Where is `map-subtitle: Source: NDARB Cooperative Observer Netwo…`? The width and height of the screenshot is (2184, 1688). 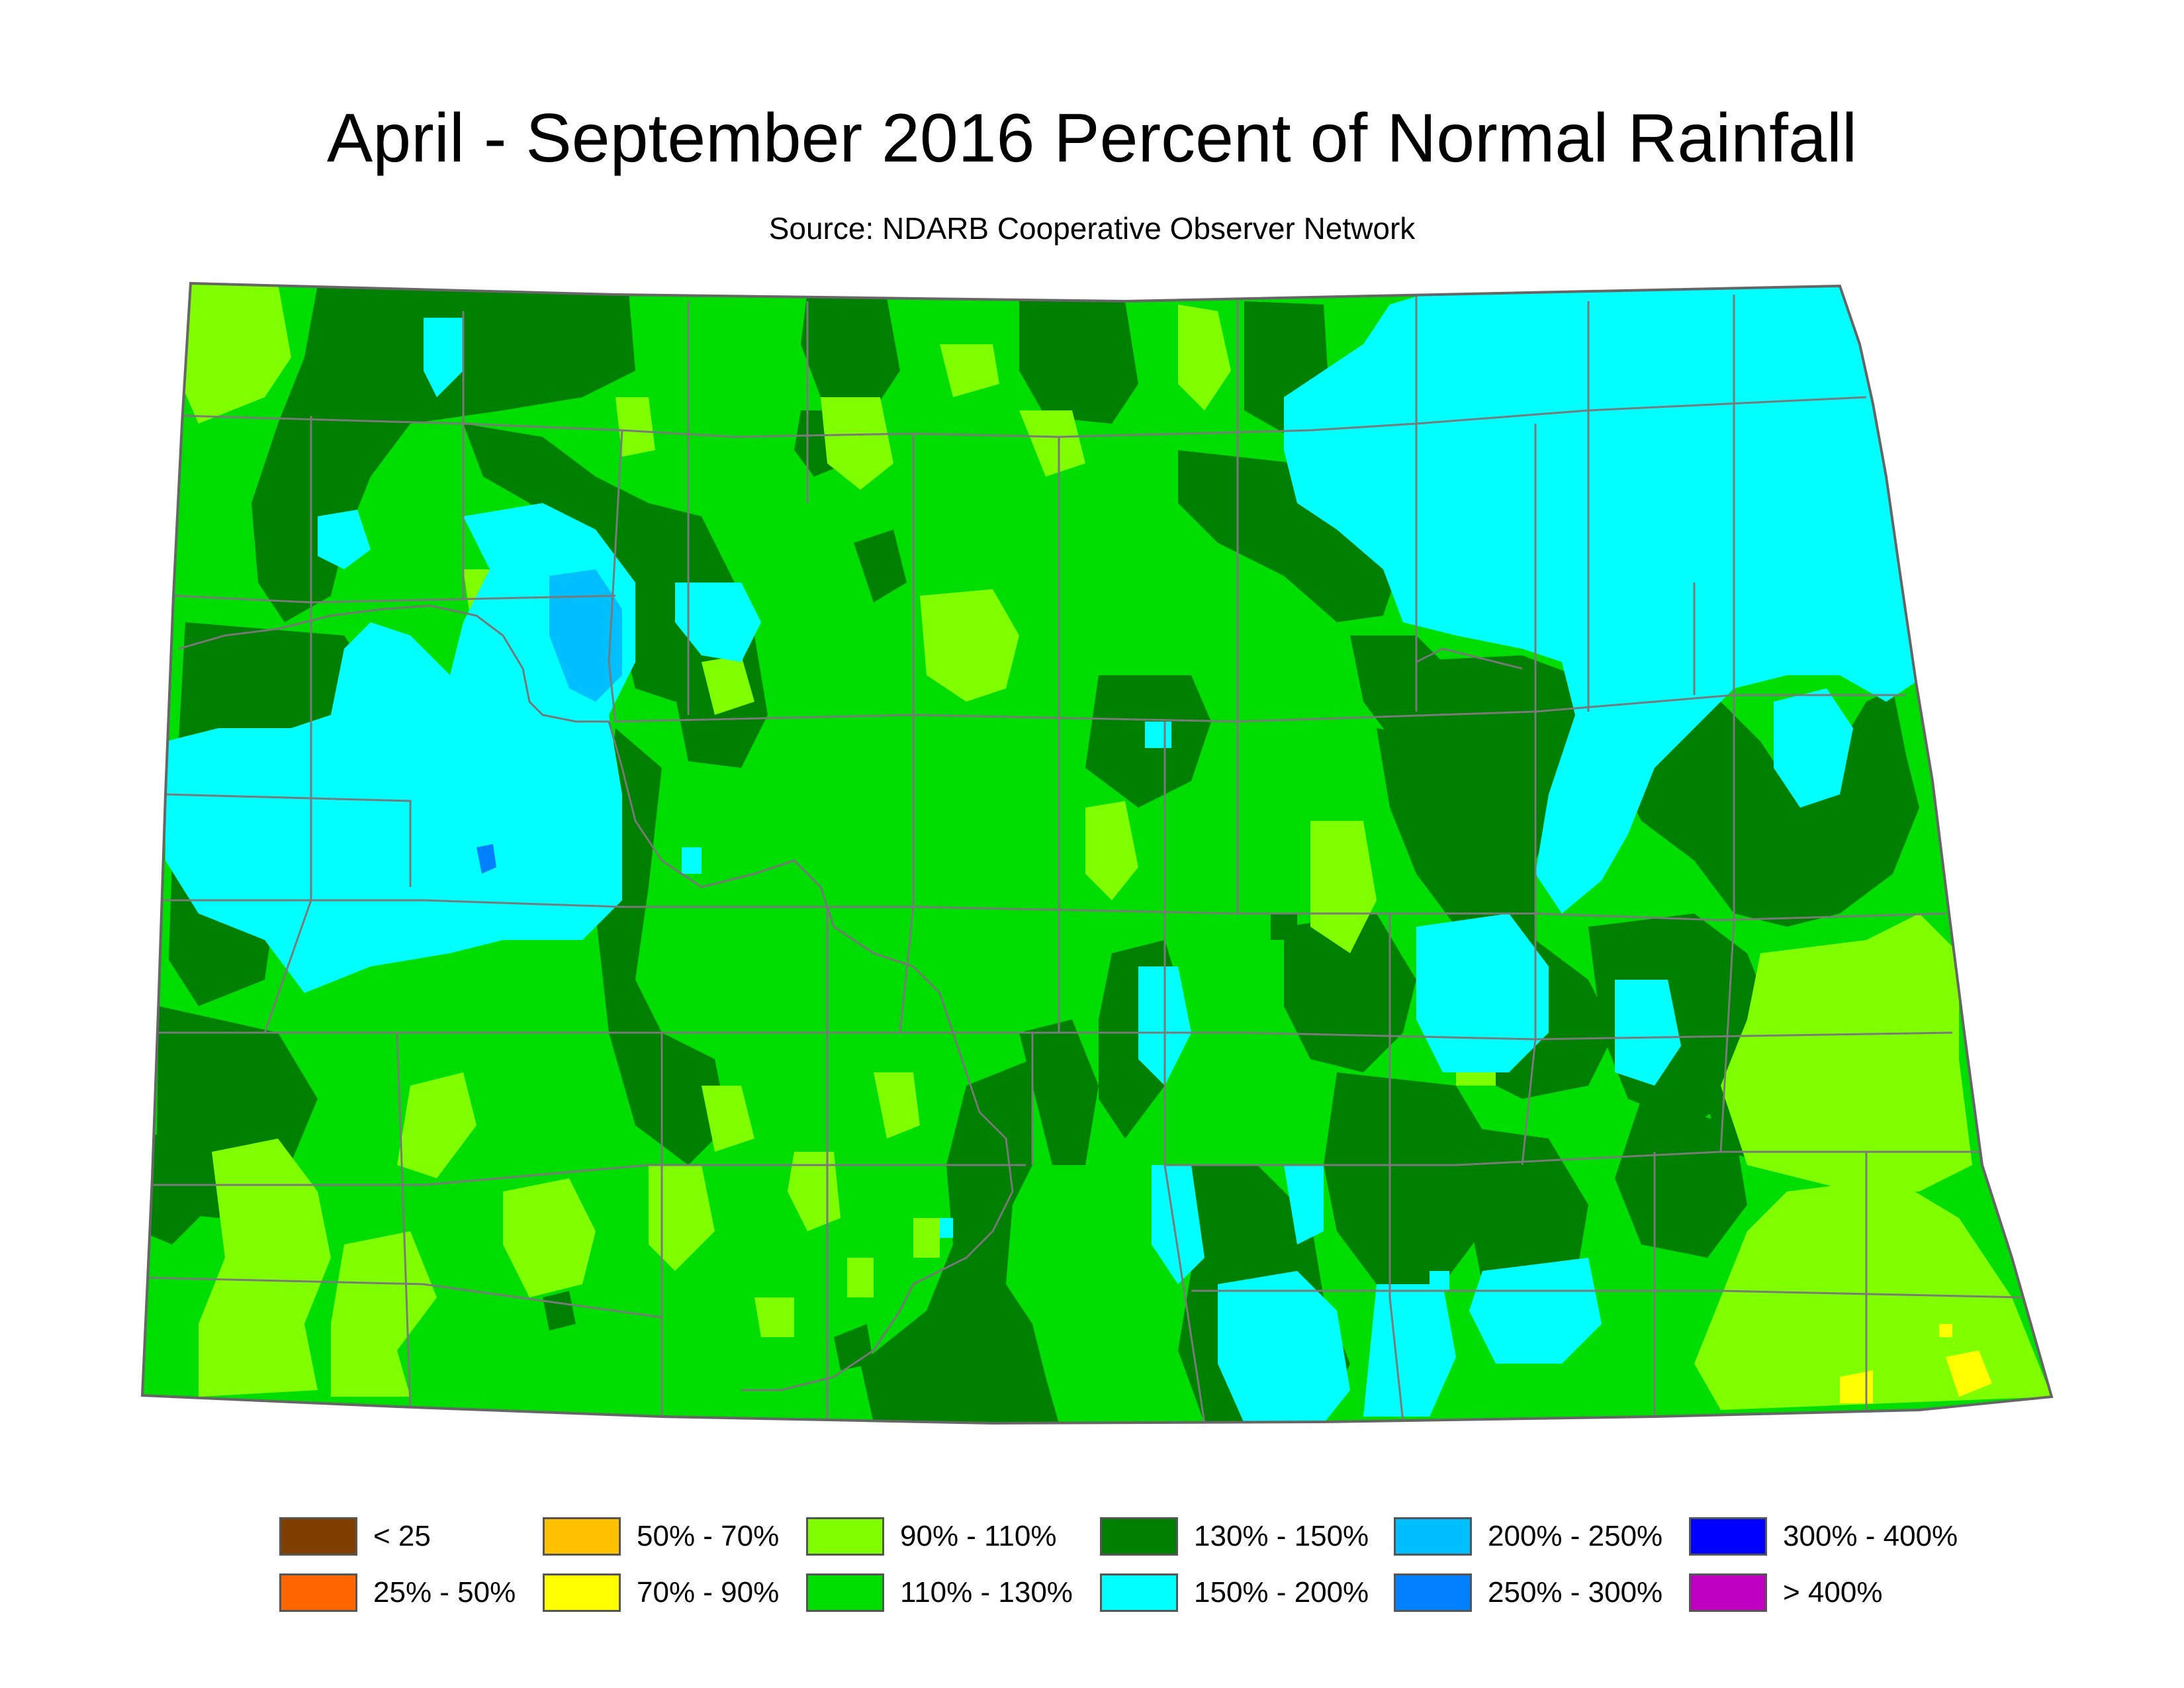
map-subtitle: Source: NDARB Cooperative Observer Netwo… is located at coordinates (1092, 228).